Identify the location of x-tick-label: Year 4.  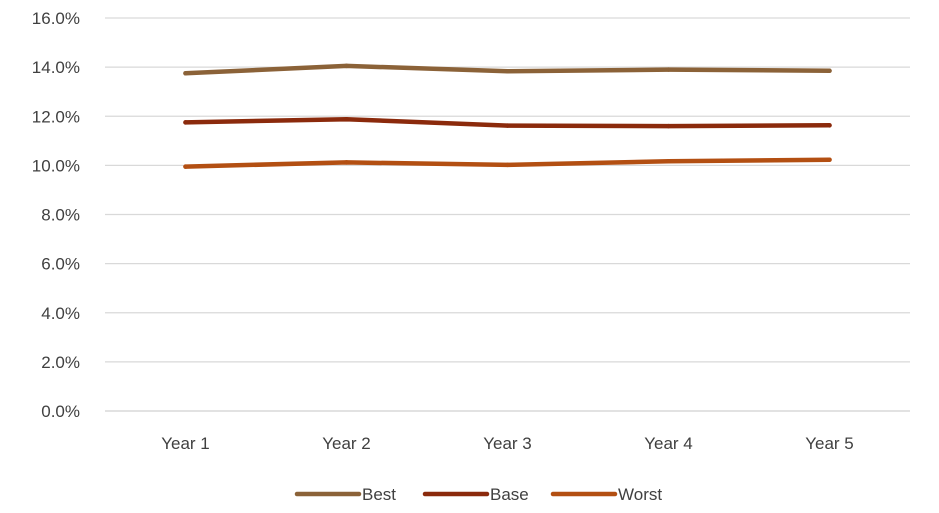
(668, 443).